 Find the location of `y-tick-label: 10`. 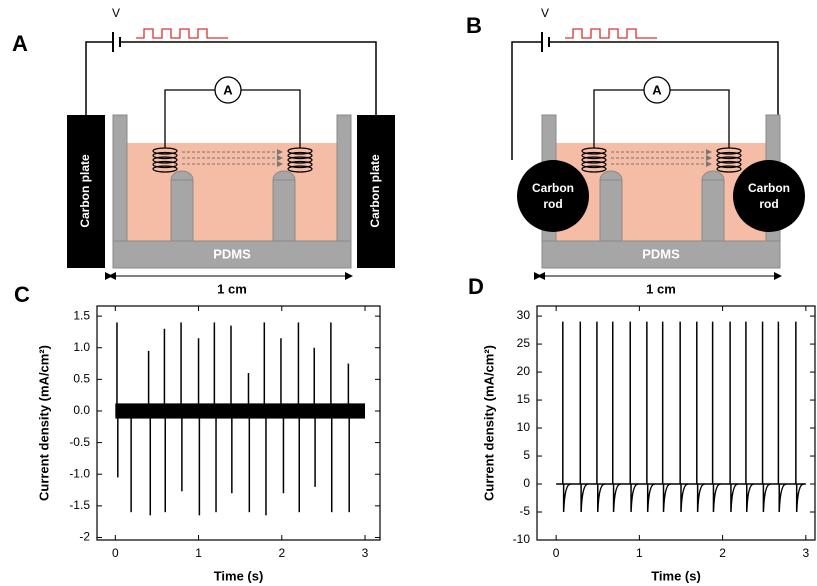

y-tick-label: 10 is located at coordinates (524, 427).